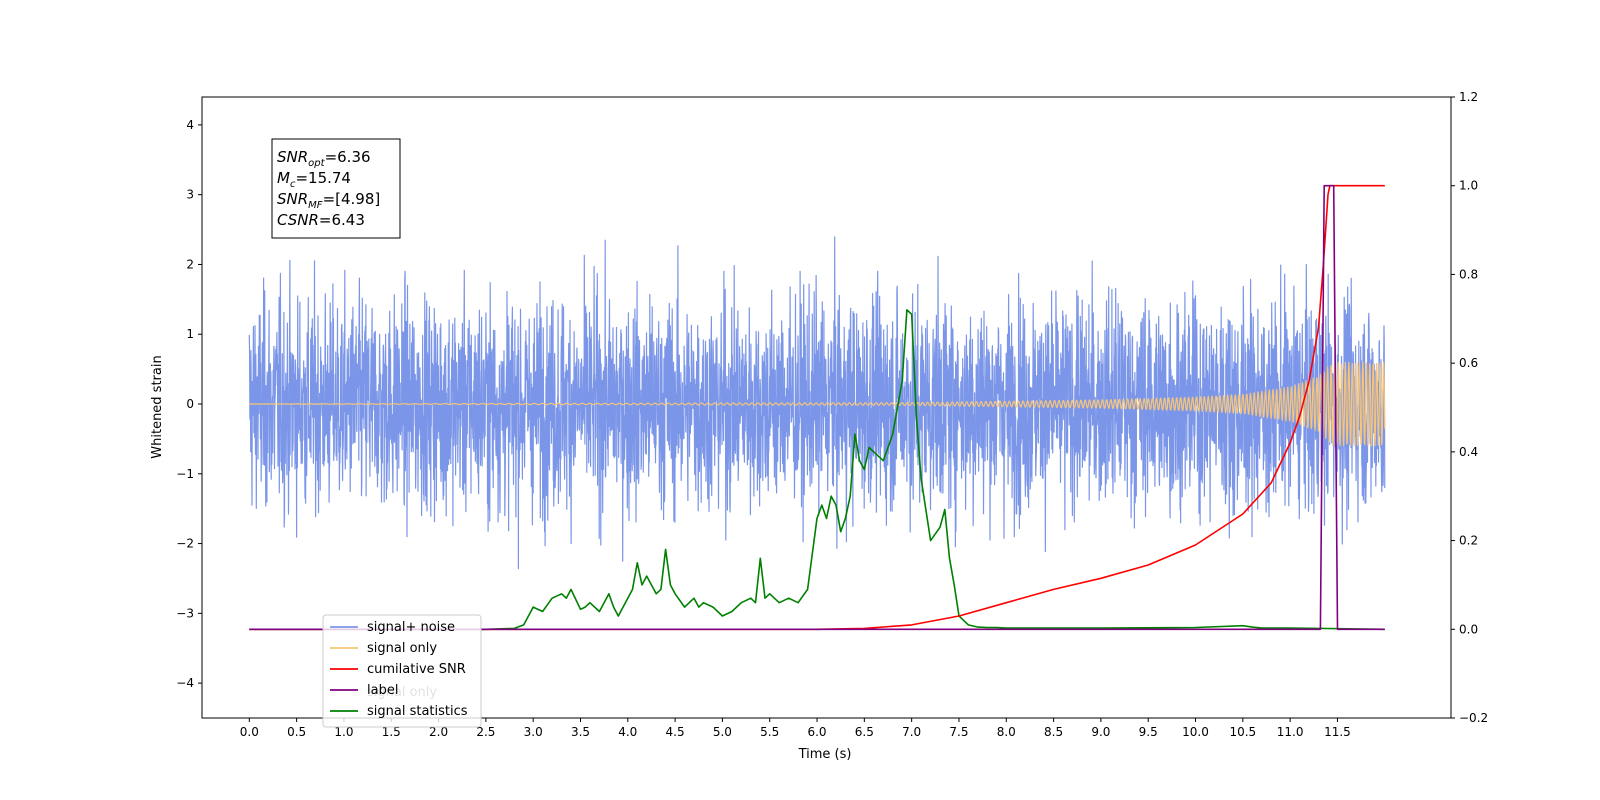  What do you see at coordinates (958, 732) in the screenshot?
I see `x-tick-label: 7.5` at bounding box center [958, 732].